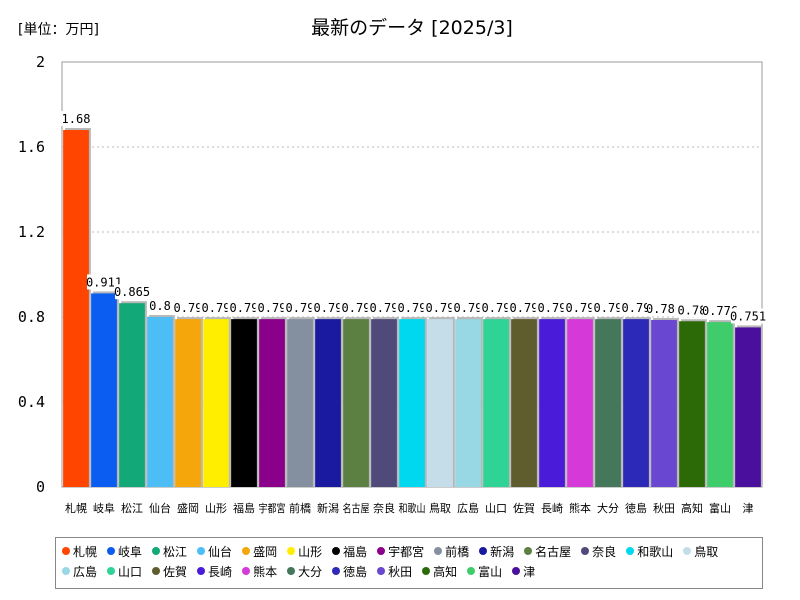 Image resolution: width=800 pixels, height=600 pixels. I want to click on x-tick-label: 大分, so click(608, 508).